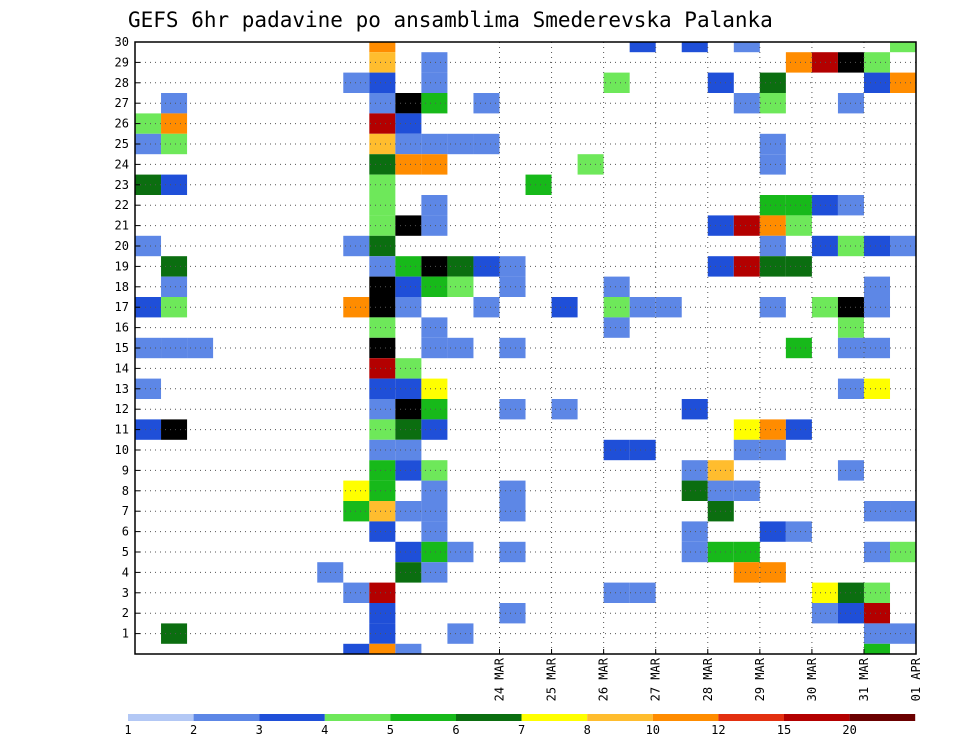 The image size is (960, 742). What do you see at coordinates (125, 491) in the screenshot?
I see `y-tick-label: 8` at bounding box center [125, 491].